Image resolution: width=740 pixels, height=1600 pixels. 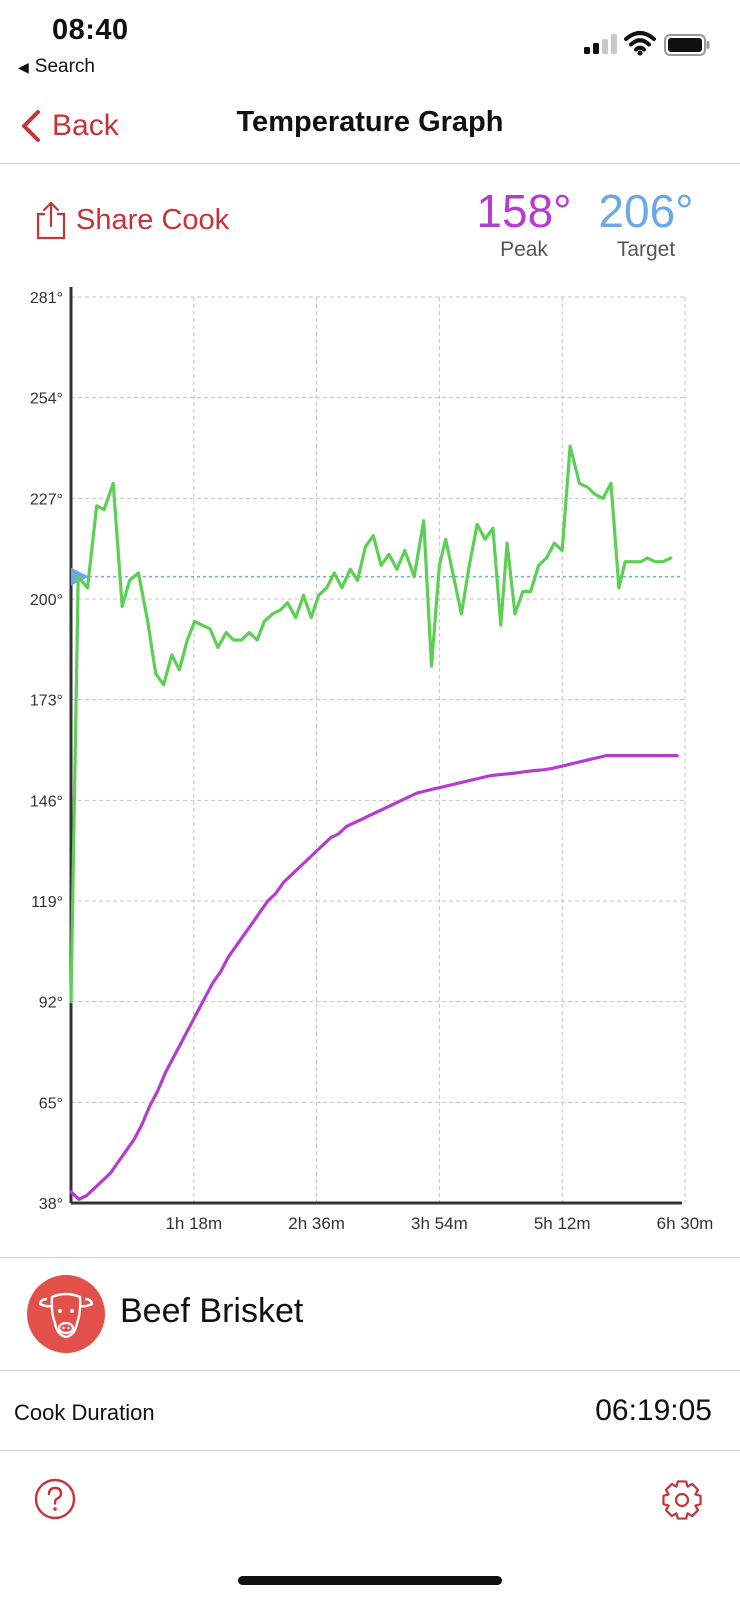 I want to click on back-button-label: Back, so click(x=85, y=125).